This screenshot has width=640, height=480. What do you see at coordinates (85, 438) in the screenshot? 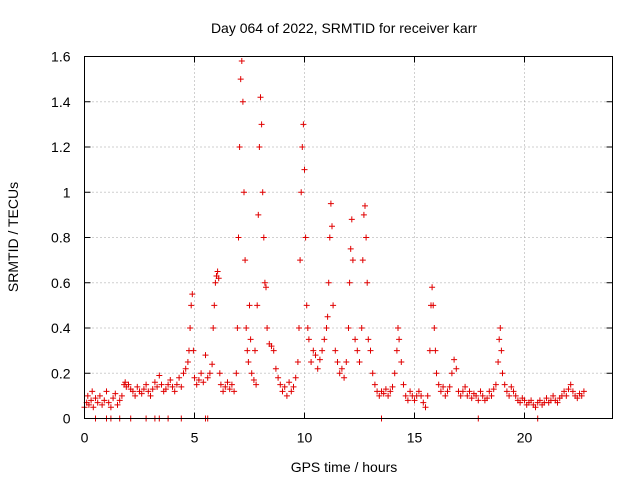
I see `x-tick-label: 0` at bounding box center [85, 438].